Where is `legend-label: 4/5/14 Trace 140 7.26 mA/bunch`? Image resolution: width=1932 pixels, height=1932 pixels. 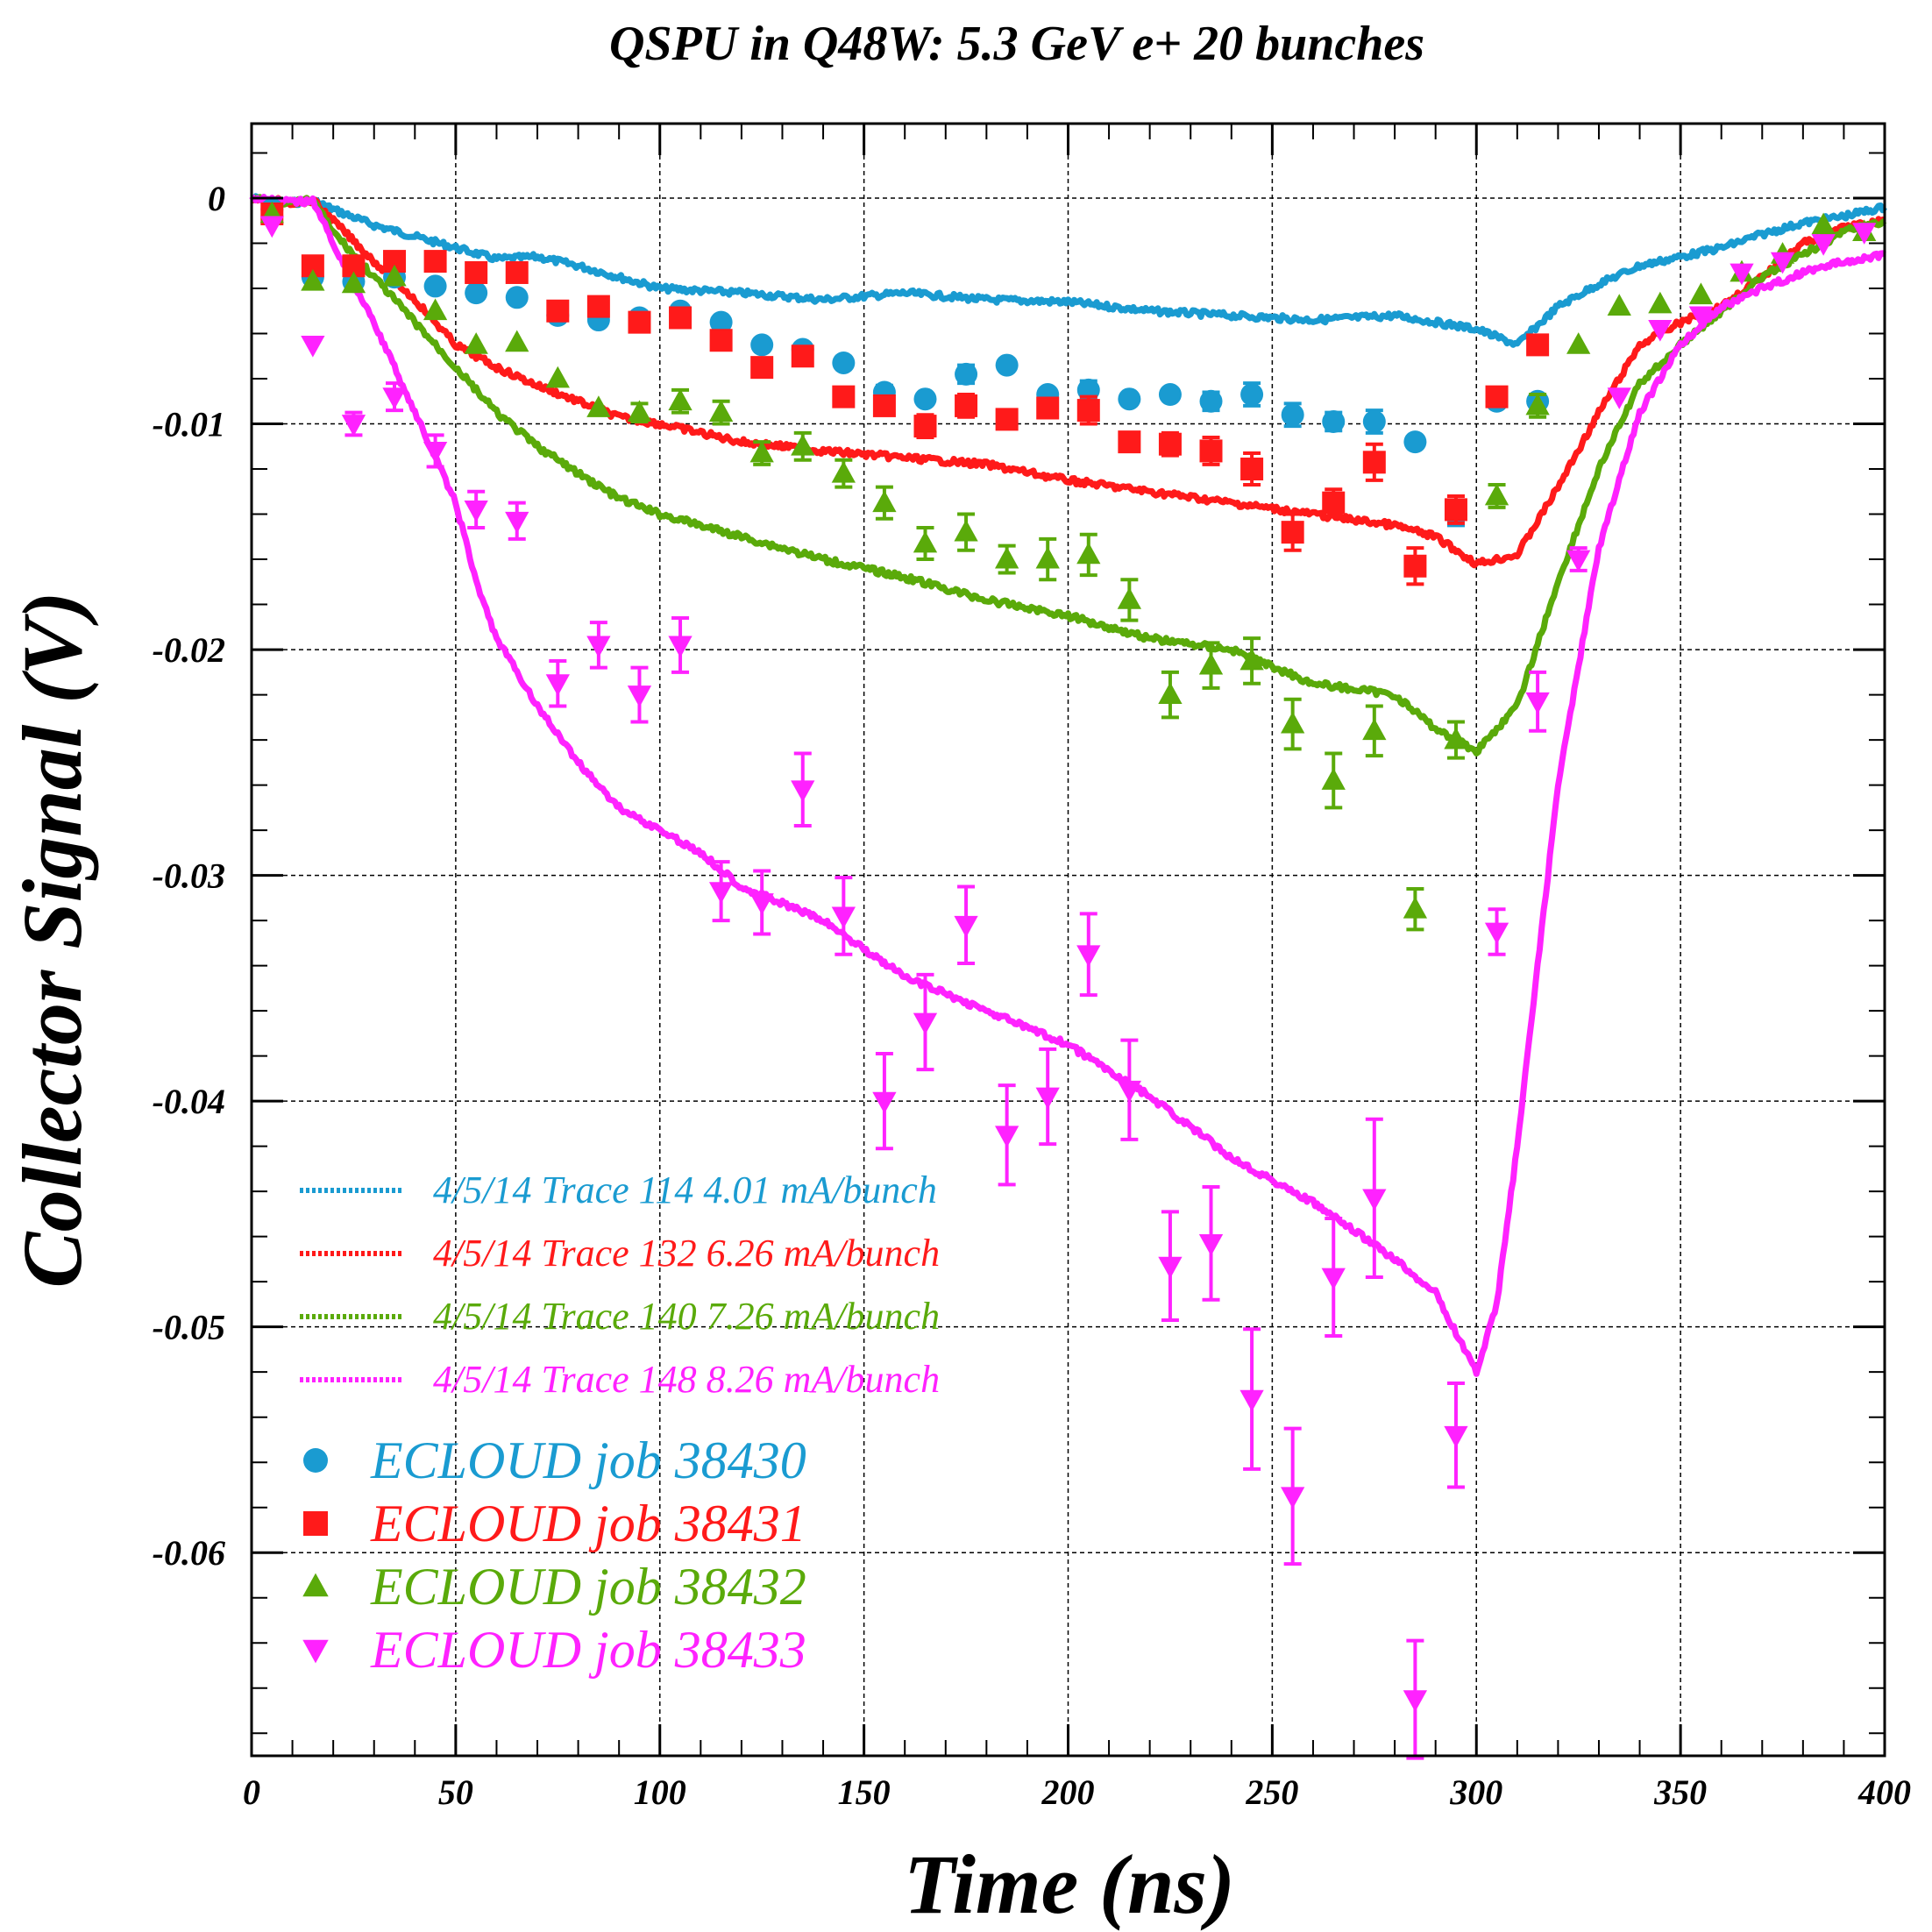
legend-label: 4/5/14 Trace 140 7.26 mA/bunch is located at coordinates (686, 1316).